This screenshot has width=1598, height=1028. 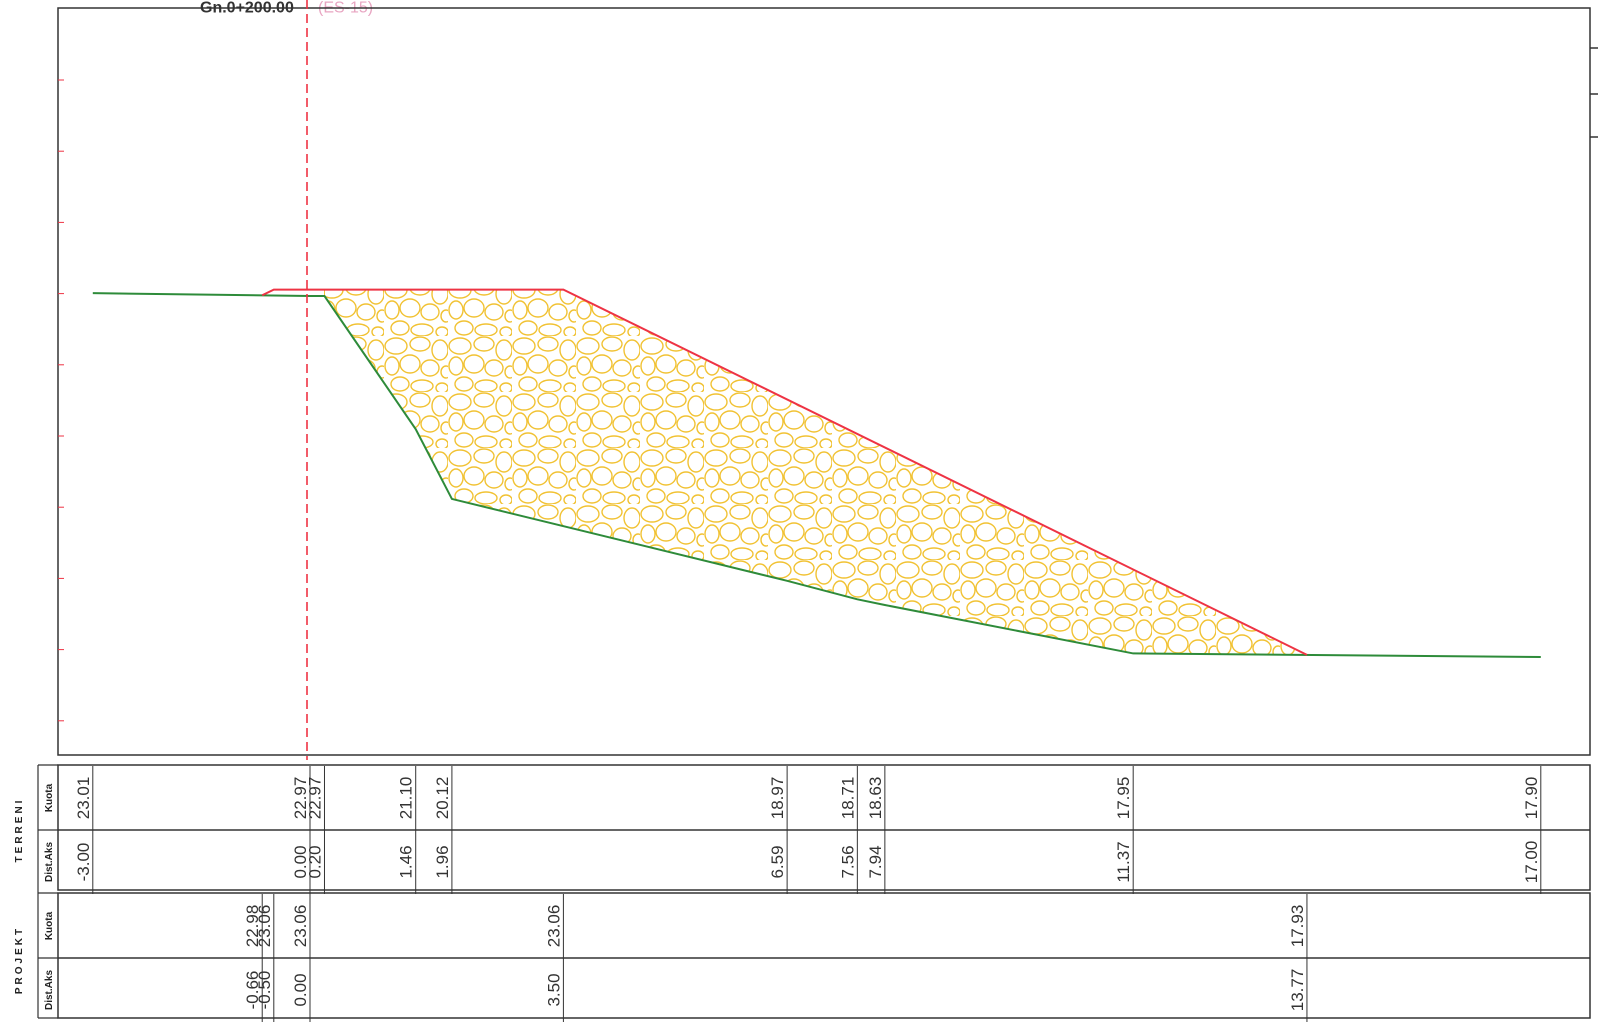 I want to click on projekt-kuota-value: 22.98, so click(x=252, y=926).